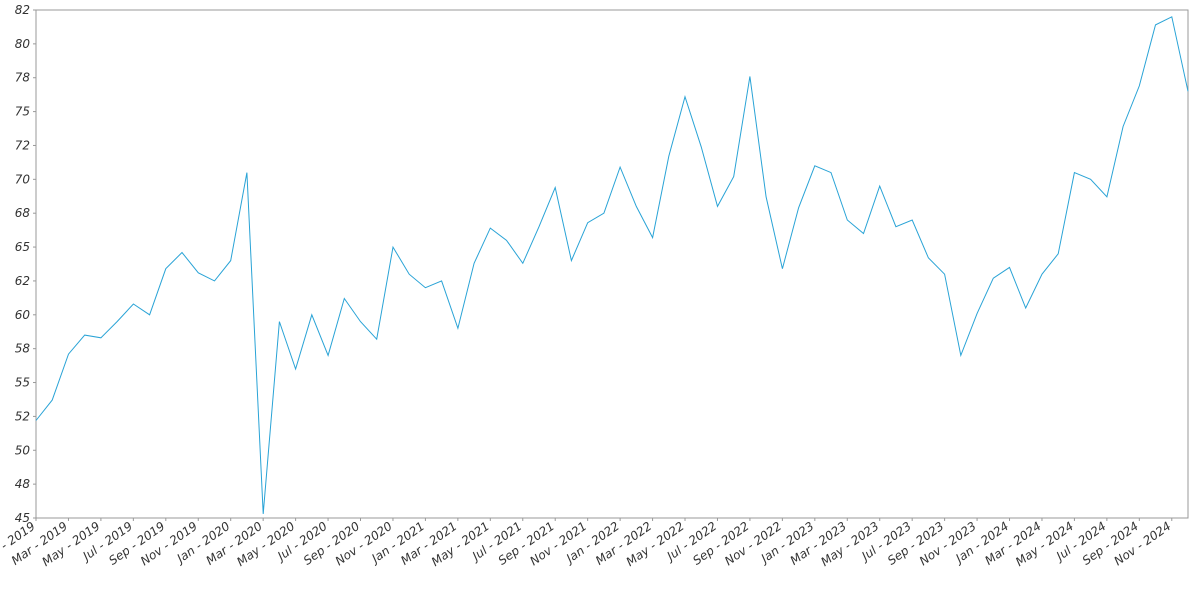 This screenshot has width=1200, height=600. Describe the element at coordinates (22, 416) in the screenshot. I see `y-tick-label: 52` at that location.